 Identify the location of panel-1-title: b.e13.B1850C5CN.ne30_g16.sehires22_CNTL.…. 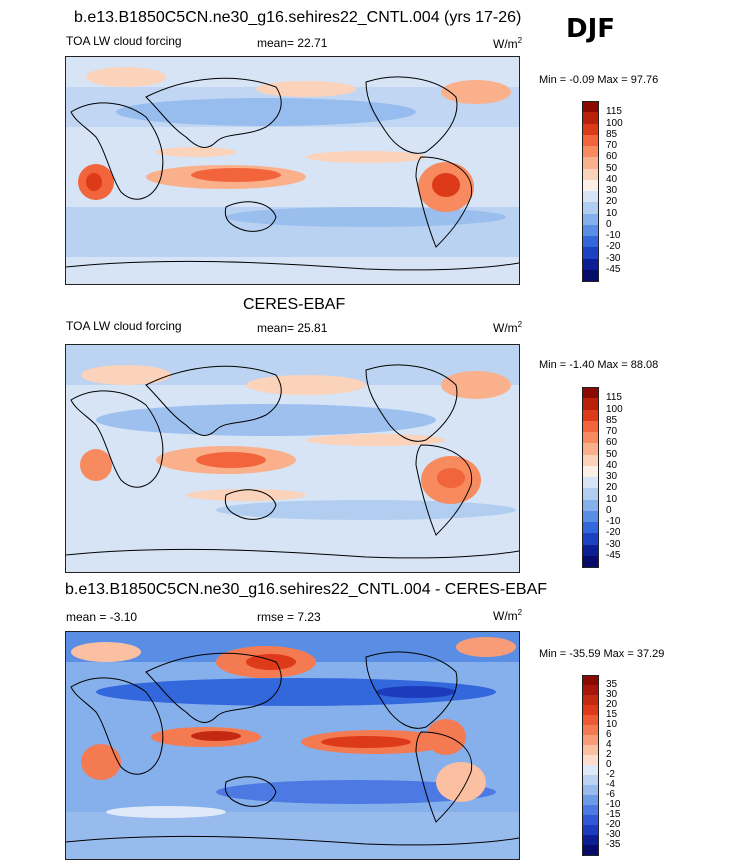
(298, 17).